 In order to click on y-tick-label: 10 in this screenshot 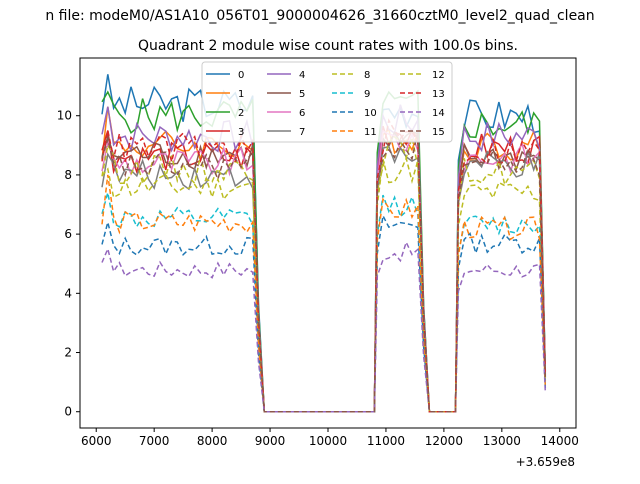, I will do `click(64, 116)`.